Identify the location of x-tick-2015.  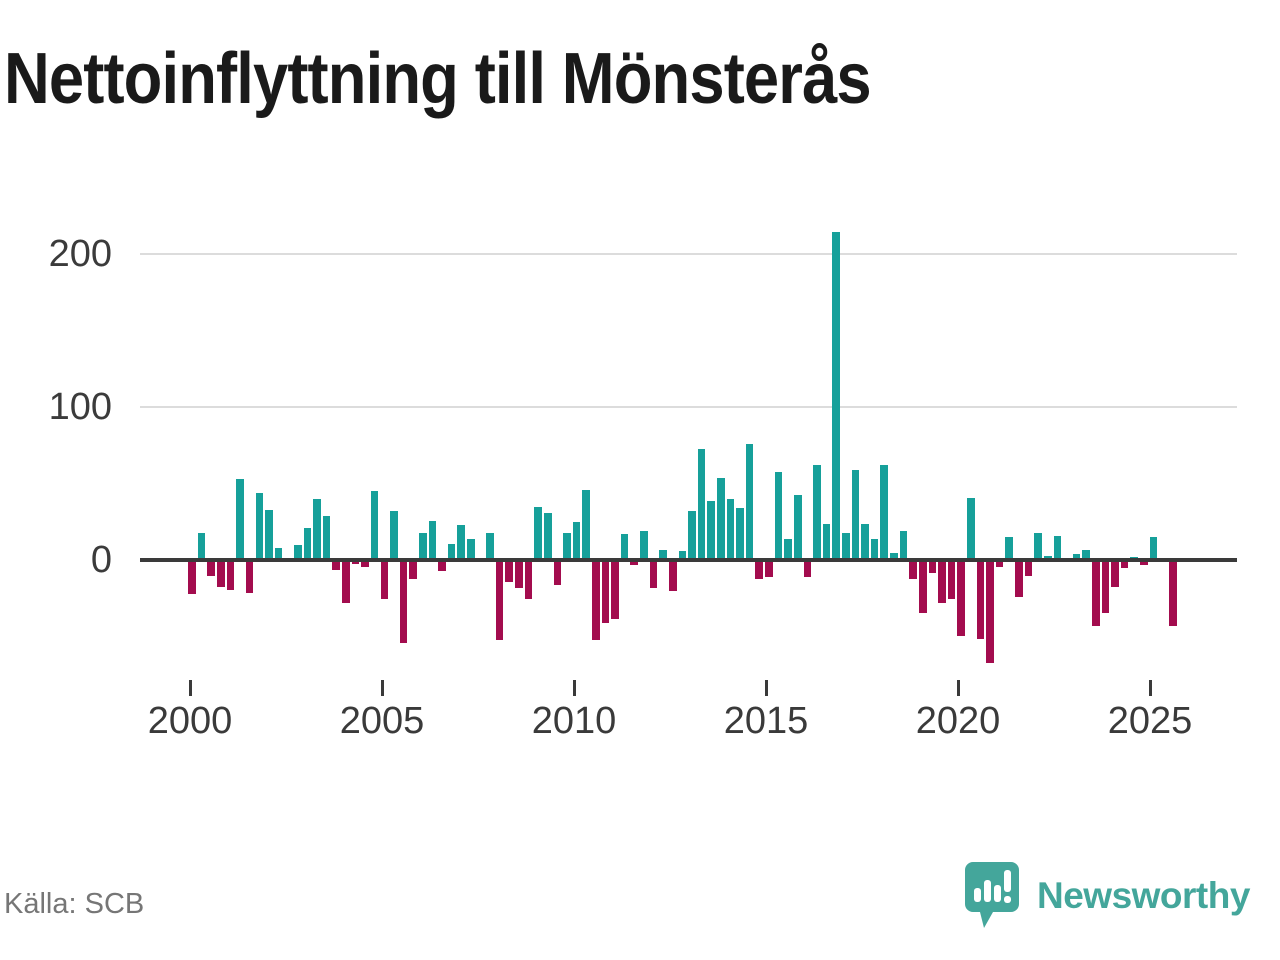
(766, 688).